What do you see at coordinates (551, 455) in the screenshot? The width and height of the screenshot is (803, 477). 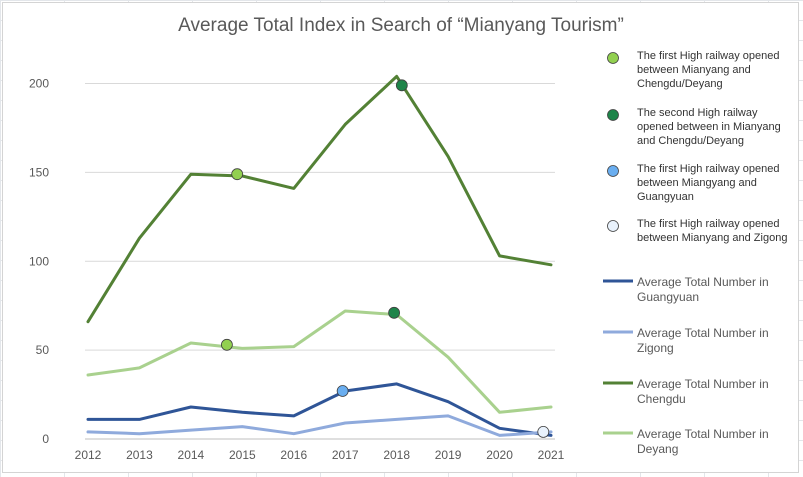 I see `x-tick-label: 2021` at bounding box center [551, 455].